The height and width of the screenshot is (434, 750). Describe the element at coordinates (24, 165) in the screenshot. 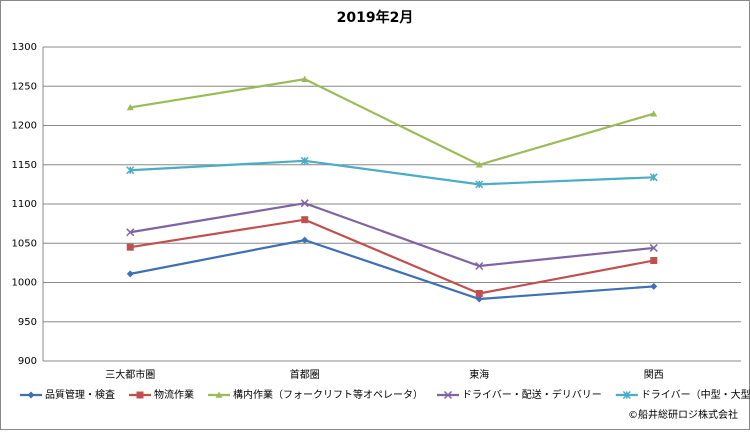

I see `y-tick-label: 1150` at that location.